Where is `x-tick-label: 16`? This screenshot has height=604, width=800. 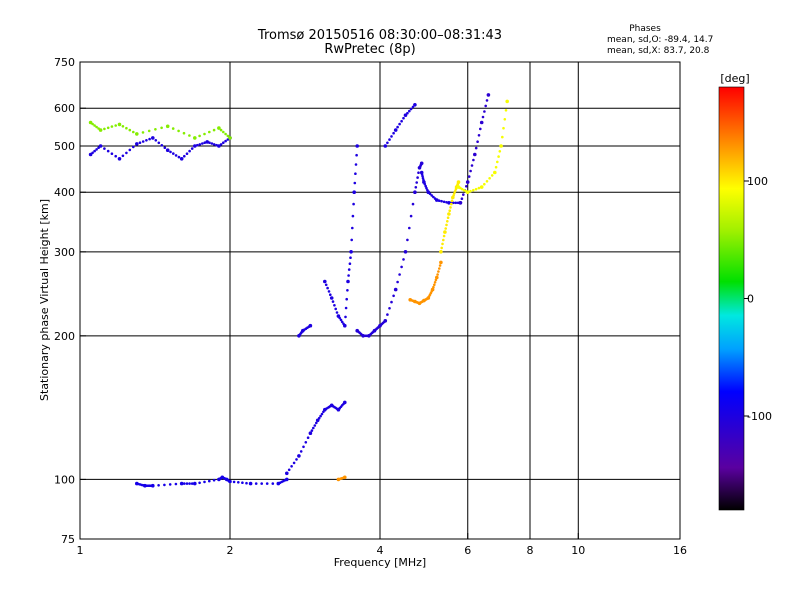
x-tick-label: 16 is located at coordinates (680, 550).